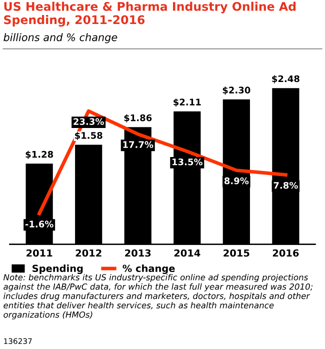  I want to click on data-label: $2.11, so click(187, 102).